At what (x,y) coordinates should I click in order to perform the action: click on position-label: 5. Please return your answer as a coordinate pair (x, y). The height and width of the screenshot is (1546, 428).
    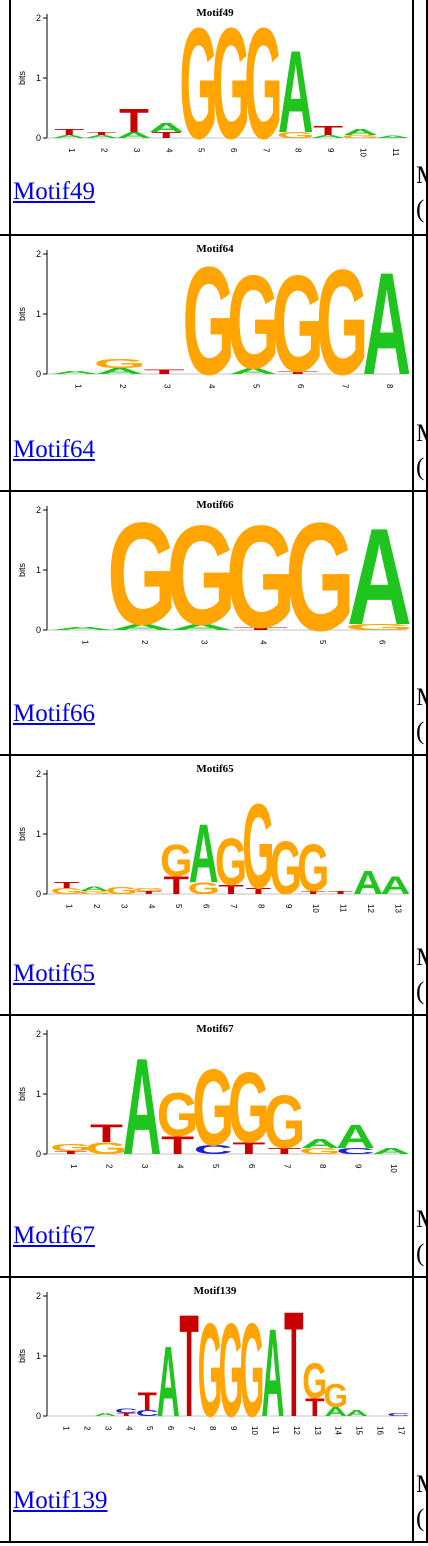
    Looking at the image, I should click on (215, 1166).